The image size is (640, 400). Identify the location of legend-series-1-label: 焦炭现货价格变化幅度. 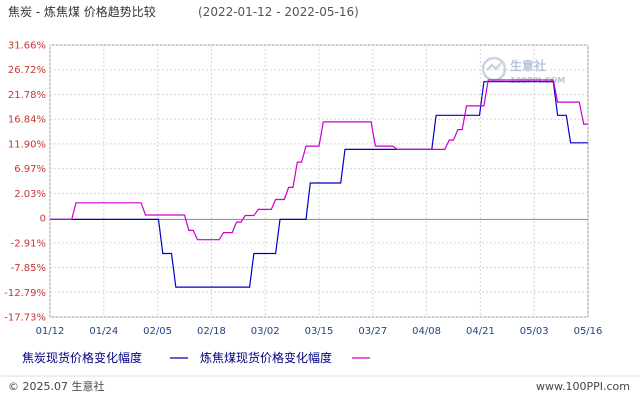
(82, 357).